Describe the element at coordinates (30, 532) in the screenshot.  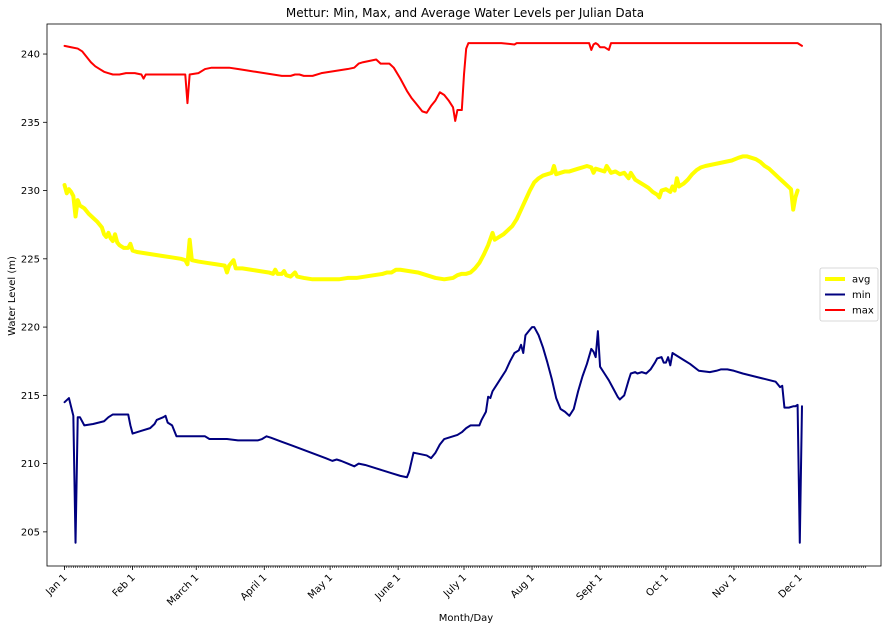
I see `y-tick-label: 205` at that location.